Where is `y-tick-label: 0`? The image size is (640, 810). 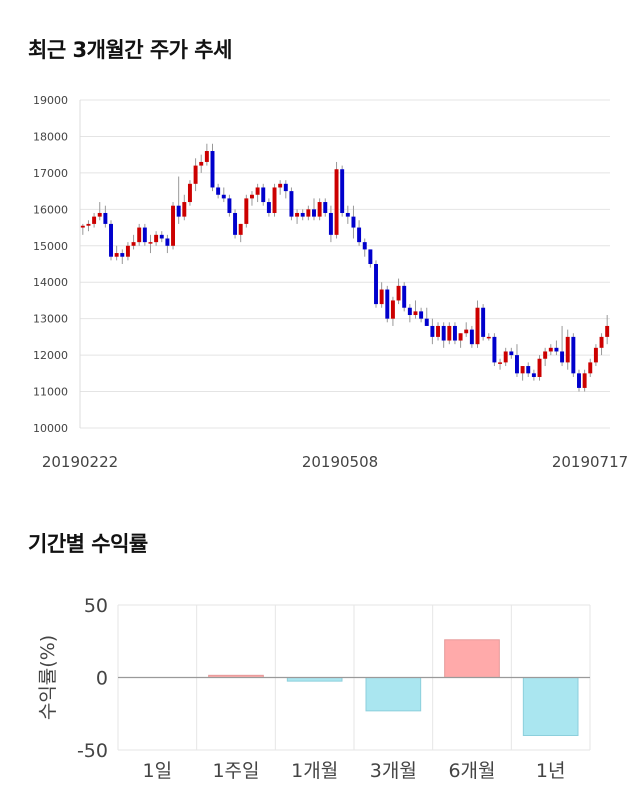
y-tick-label: 0 is located at coordinates (102, 679).